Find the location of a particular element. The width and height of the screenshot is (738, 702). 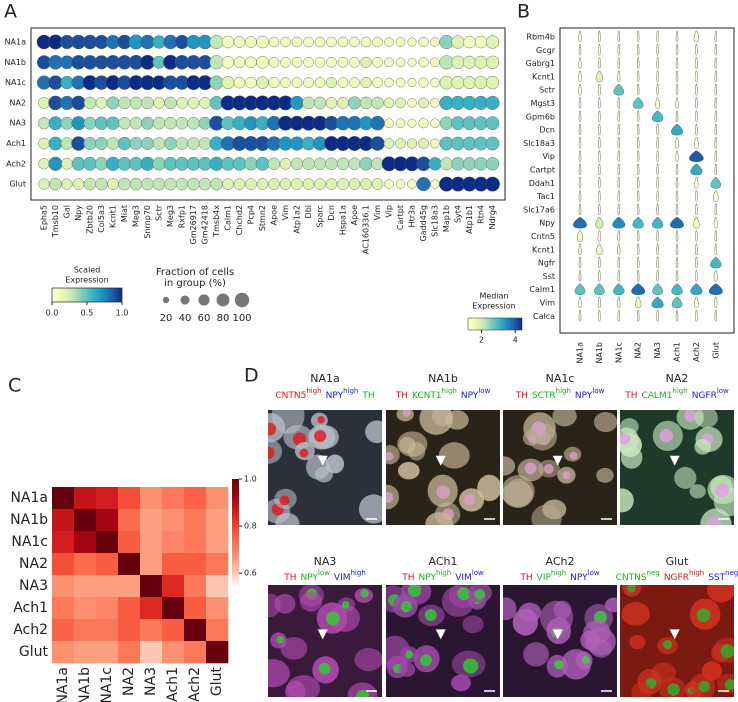

colorbar is located at coordinates (87, 295).